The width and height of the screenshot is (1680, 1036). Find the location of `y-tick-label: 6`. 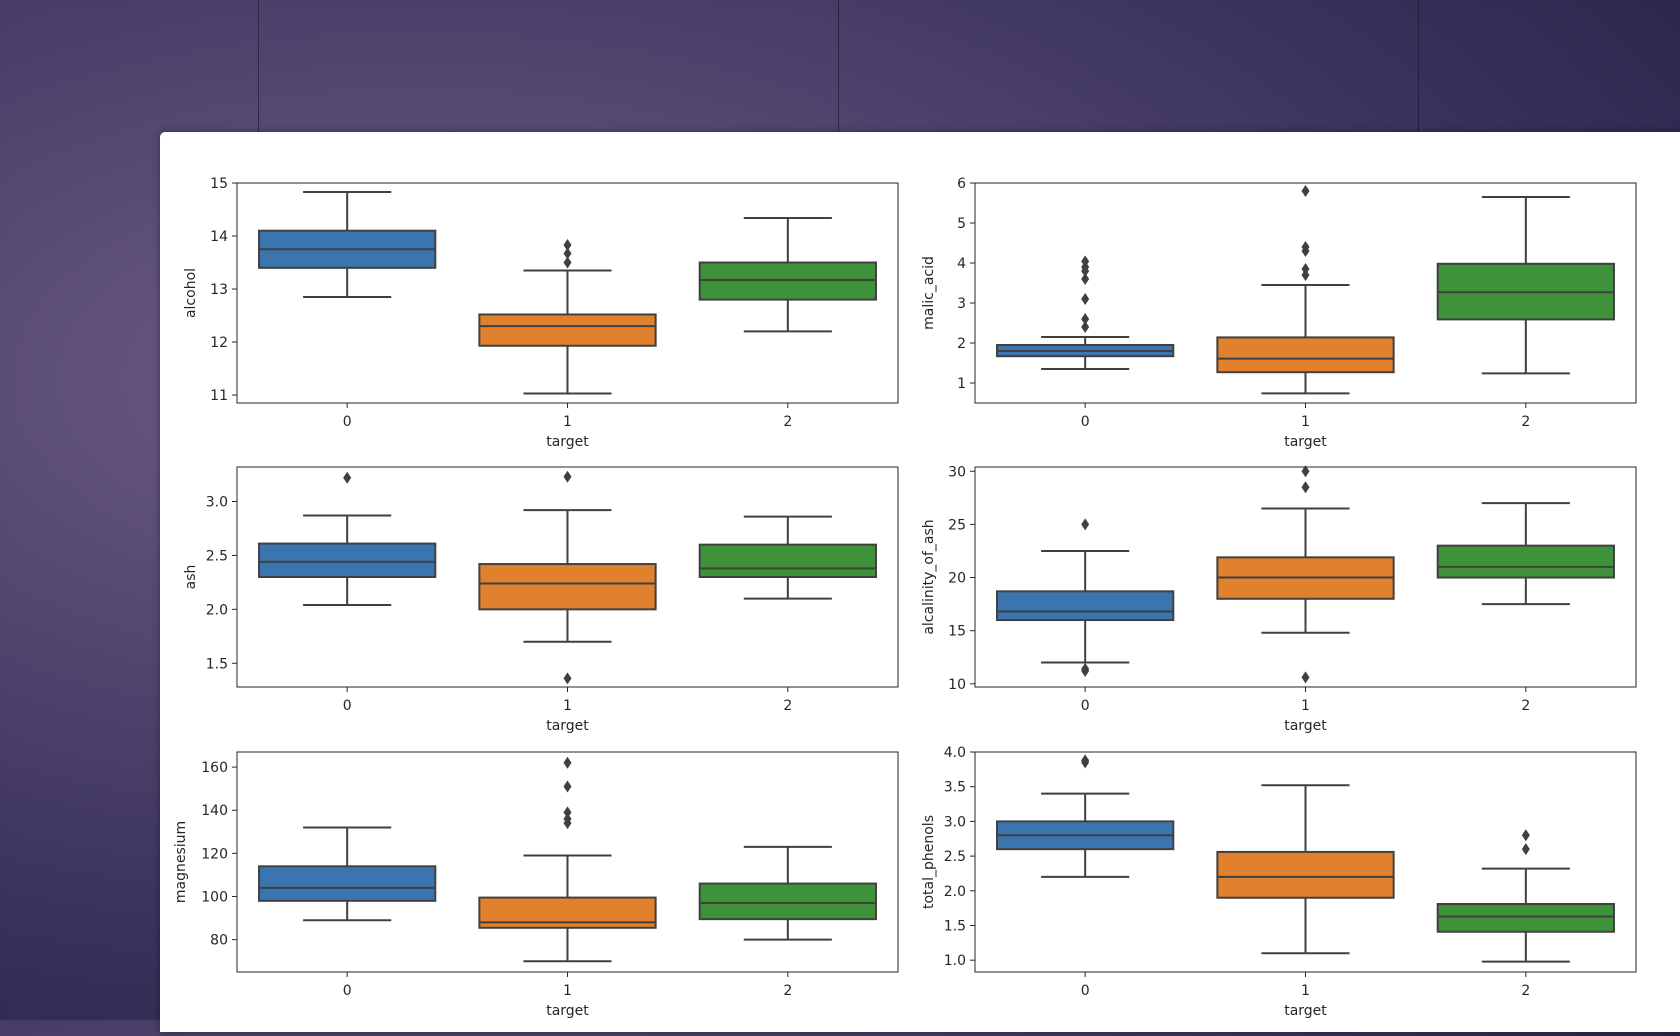

y-tick-label: 6 is located at coordinates (961, 184).